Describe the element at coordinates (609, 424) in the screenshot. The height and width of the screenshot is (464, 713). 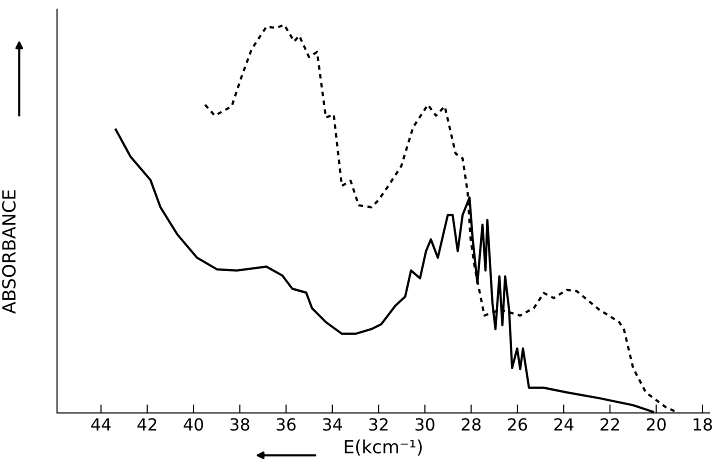
I see `x-tick-label: 22` at that location.